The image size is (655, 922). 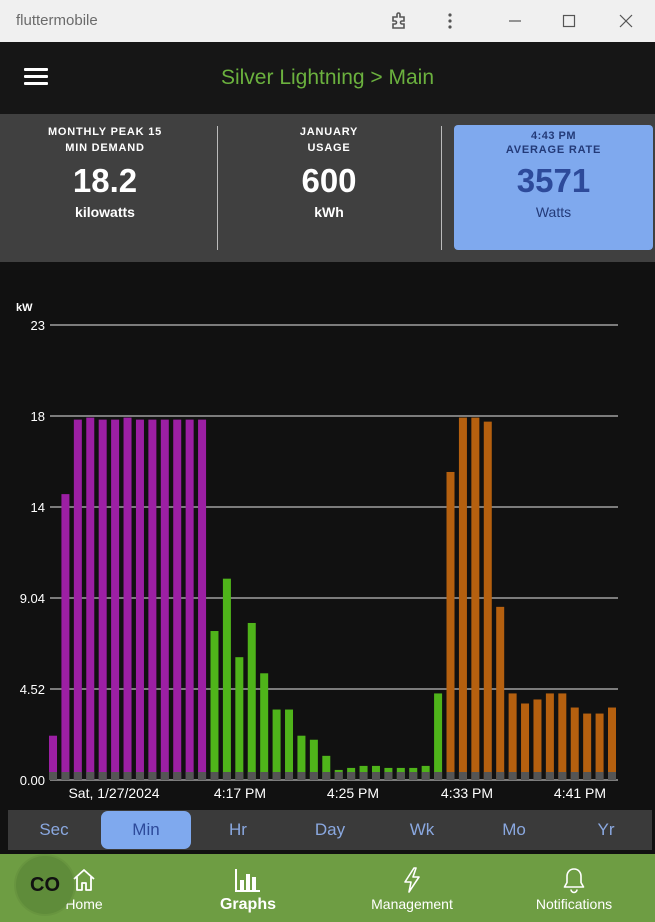 I want to click on y-axis-title: kW, so click(x=24, y=308).